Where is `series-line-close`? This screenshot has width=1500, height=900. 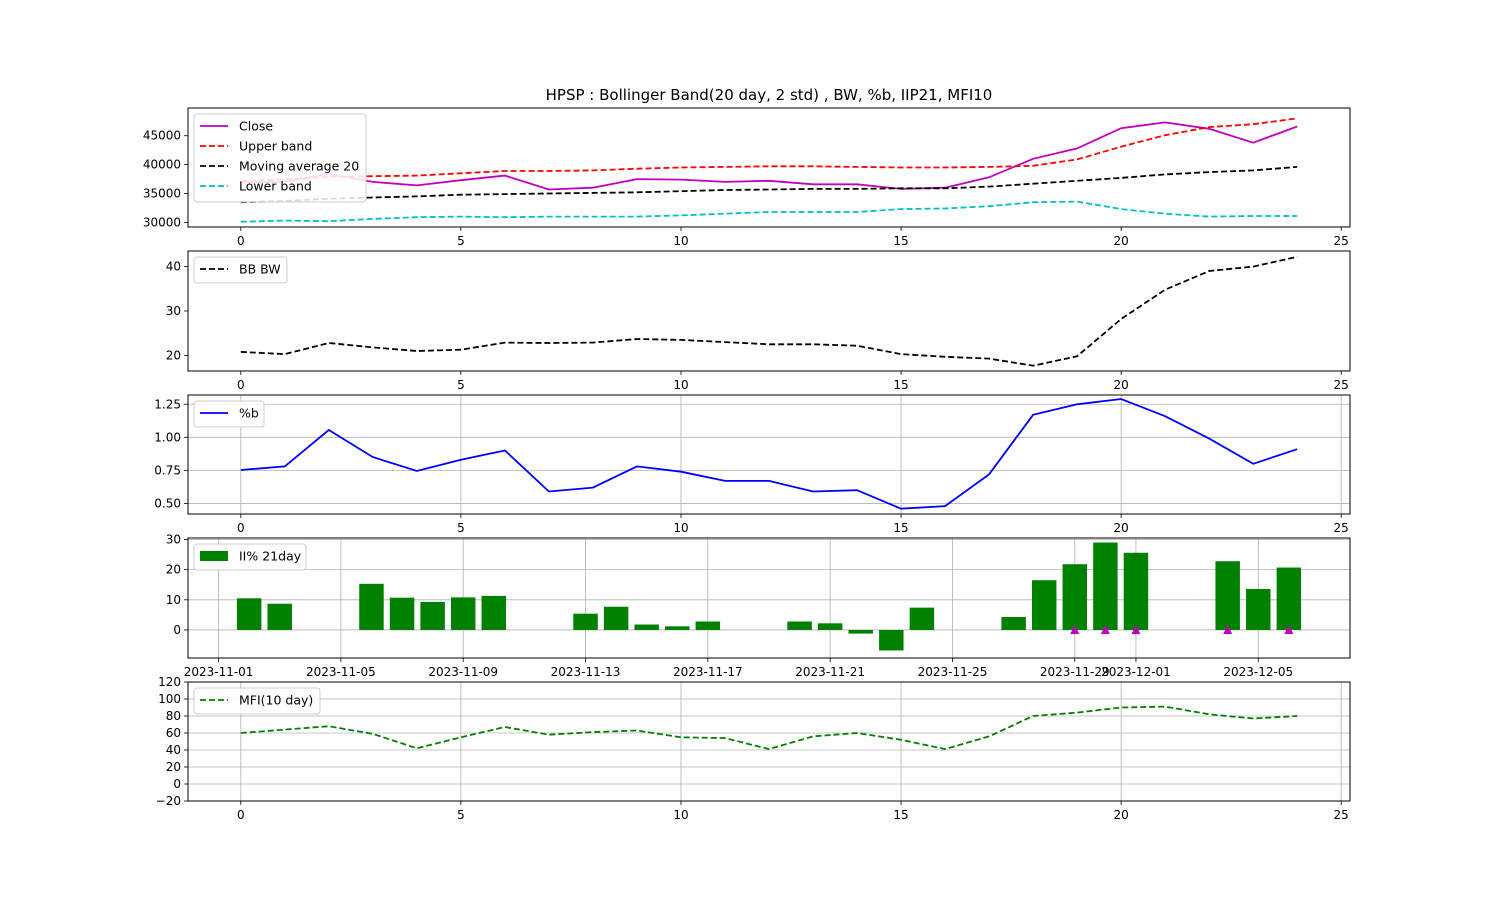
series-line-close is located at coordinates (769, 156).